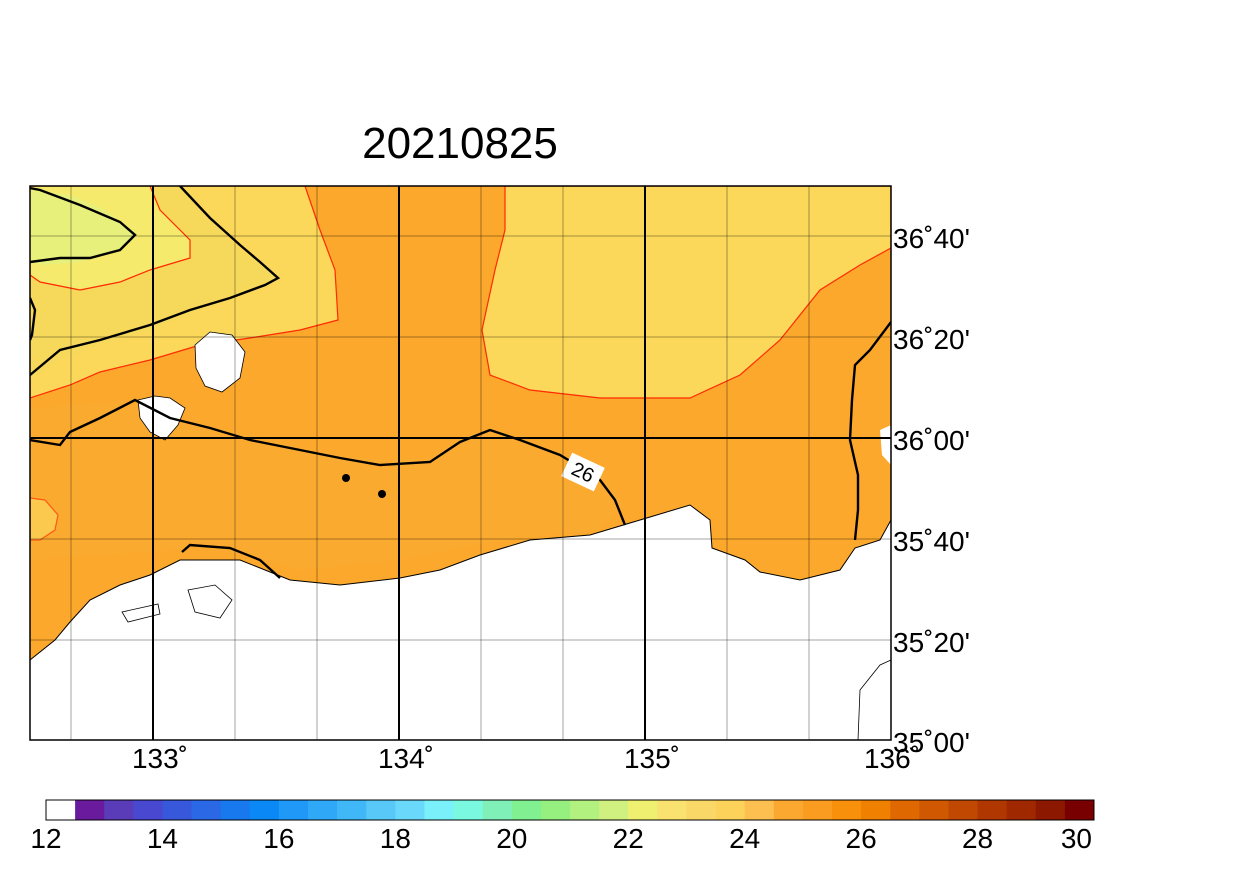 Image resolution: width=1237 pixels, height=875 pixels. I want to click on contour-26-east, so click(869, 431).